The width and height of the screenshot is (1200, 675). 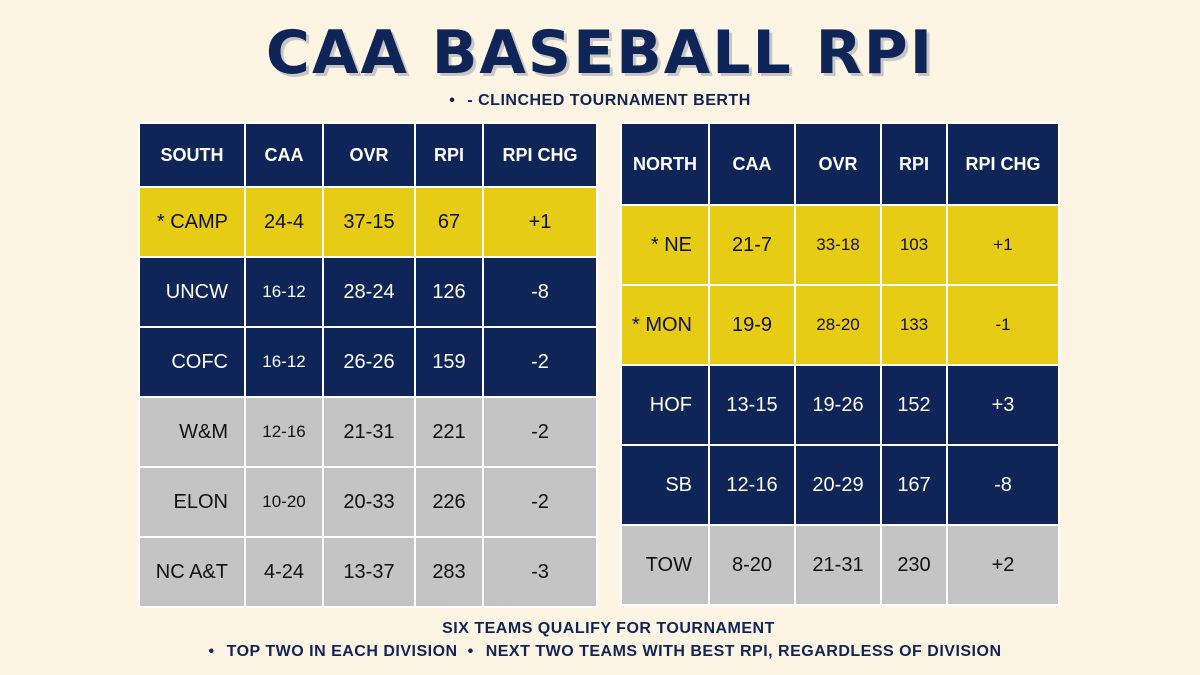 I want to click on table-row: SB 12-16 20-29 167 -8, so click(x=840, y=485).